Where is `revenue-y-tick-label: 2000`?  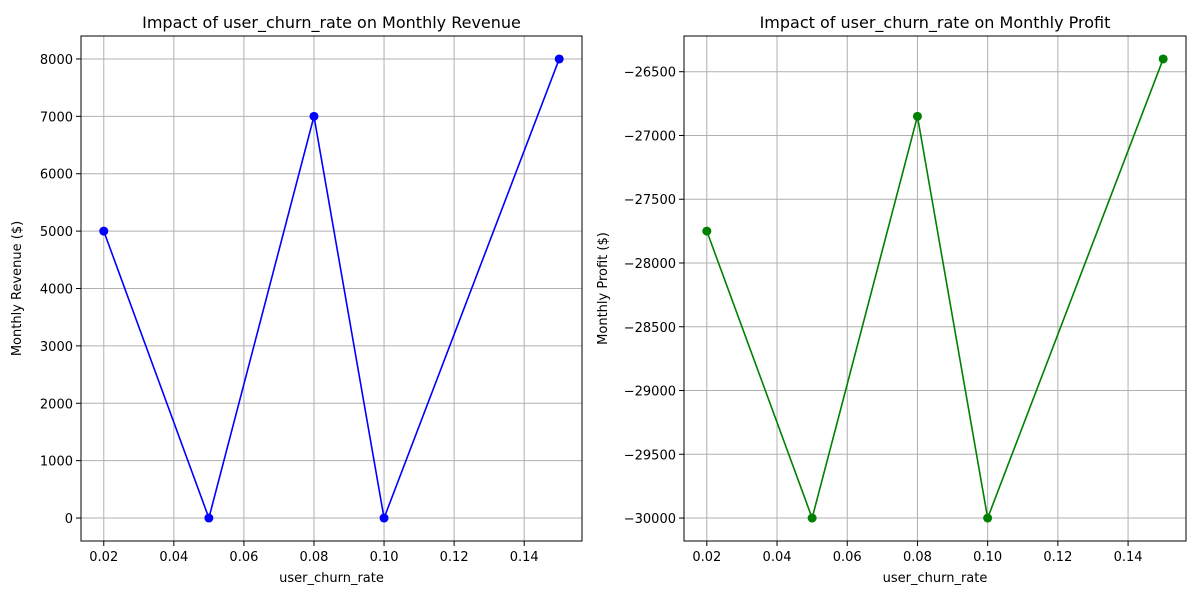
revenue-y-tick-label: 2000 is located at coordinates (56, 404).